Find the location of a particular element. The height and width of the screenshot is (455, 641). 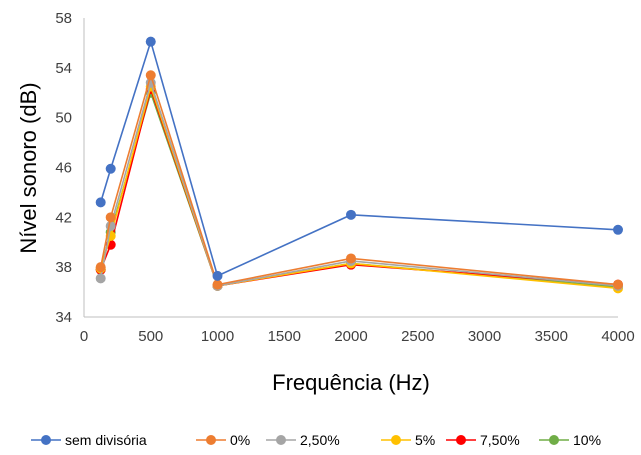

y-tick-labels: 34 38 42 46 50 54 58 is located at coordinates (63, 168).